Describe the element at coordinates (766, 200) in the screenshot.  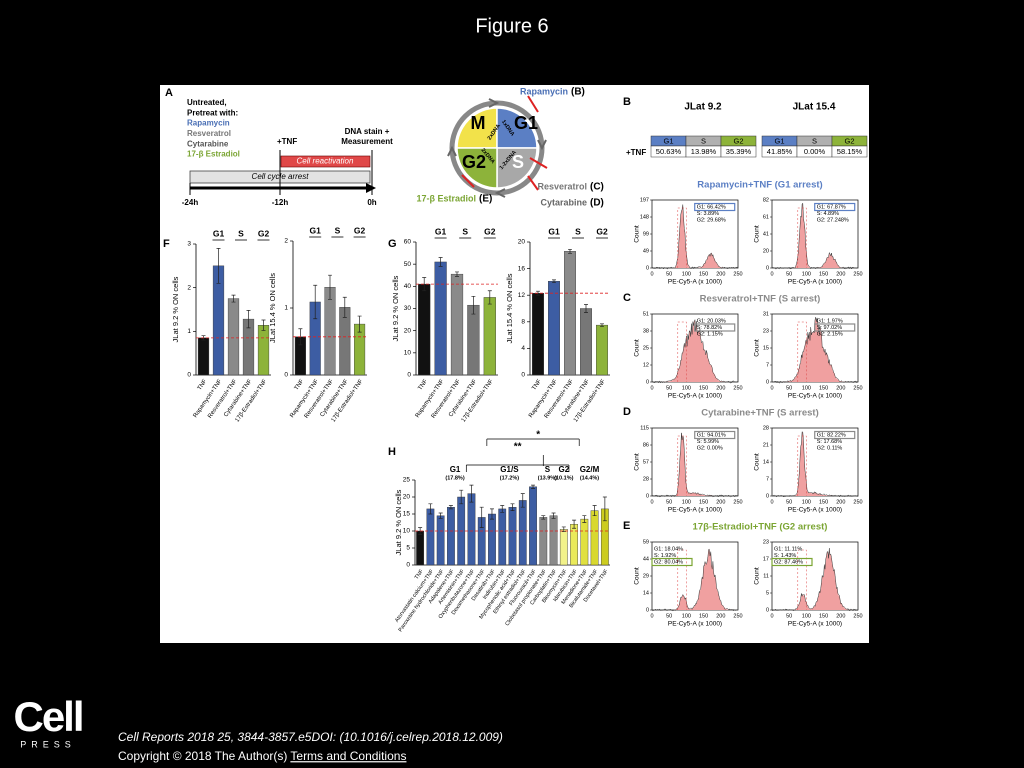
I see `hist-y-tick: 82` at that location.